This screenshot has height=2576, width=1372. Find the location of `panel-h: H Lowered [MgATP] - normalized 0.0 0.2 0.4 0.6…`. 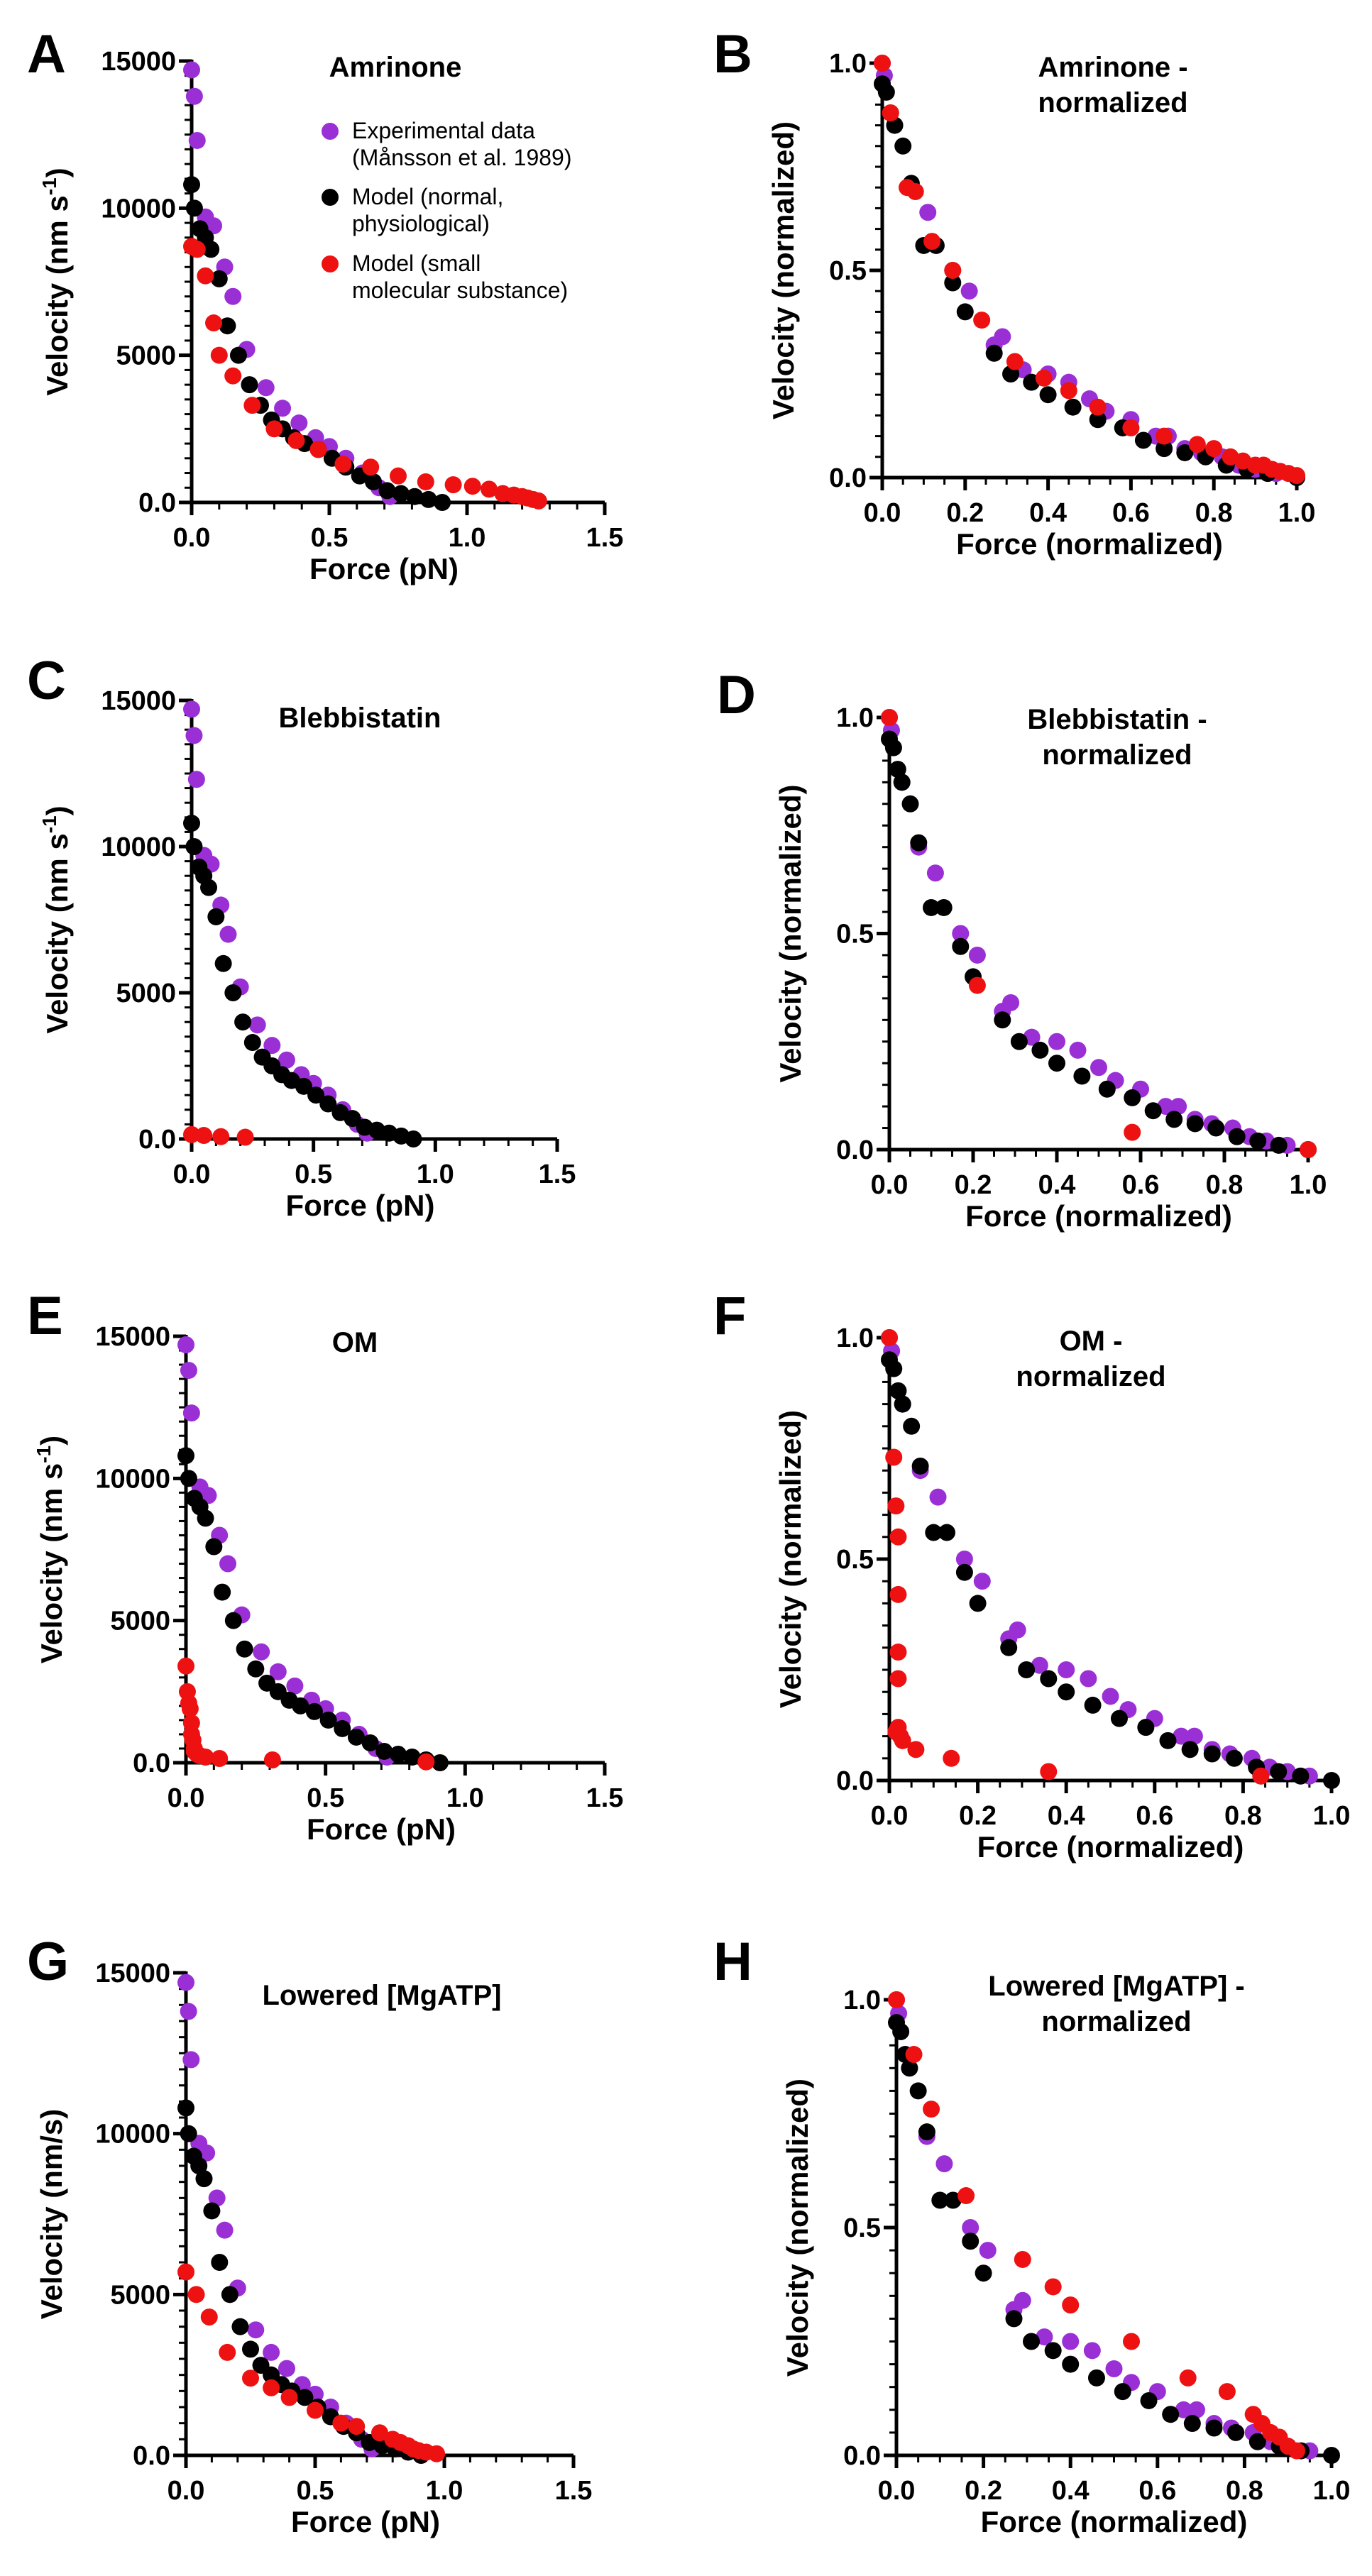

panel-h: H Lowered [MgATP] - normalized 0.0 0.2 0.4 0.6… is located at coordinates (1031, 2235).